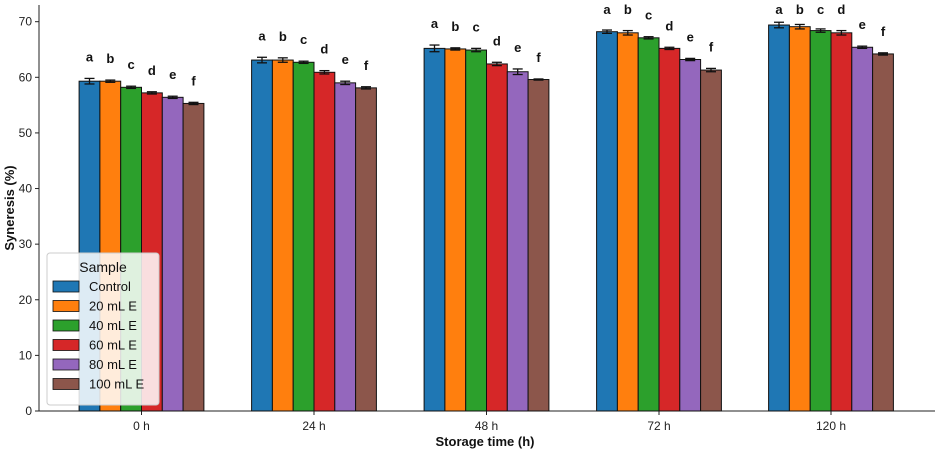  Describe the element at coordinates (116, 384) in the screenshot. I see `legend-label: 100 mL E` at that location.